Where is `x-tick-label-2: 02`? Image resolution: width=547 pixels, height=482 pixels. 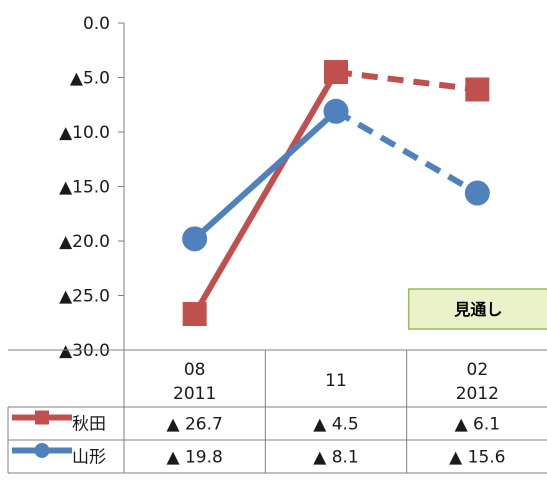 x-tick-label-2: 02 is located at coordinates (478, 370).